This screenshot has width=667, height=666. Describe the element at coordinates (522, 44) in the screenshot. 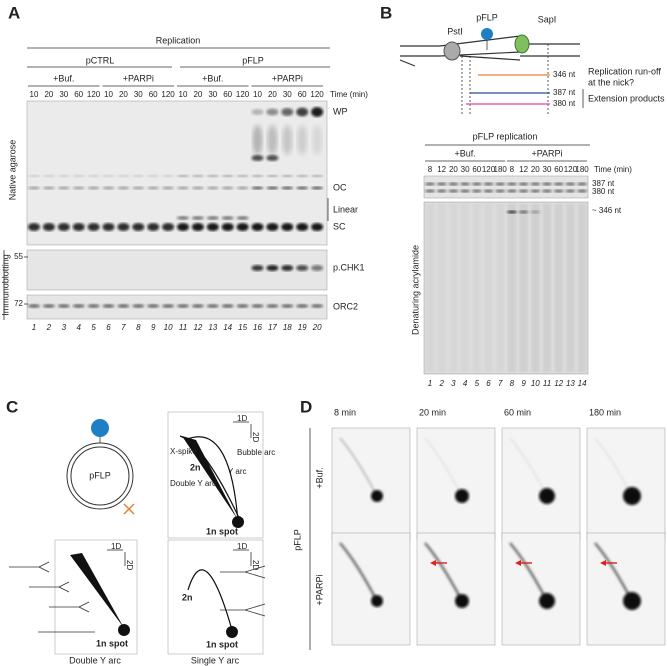

I see `helicase` at that location.